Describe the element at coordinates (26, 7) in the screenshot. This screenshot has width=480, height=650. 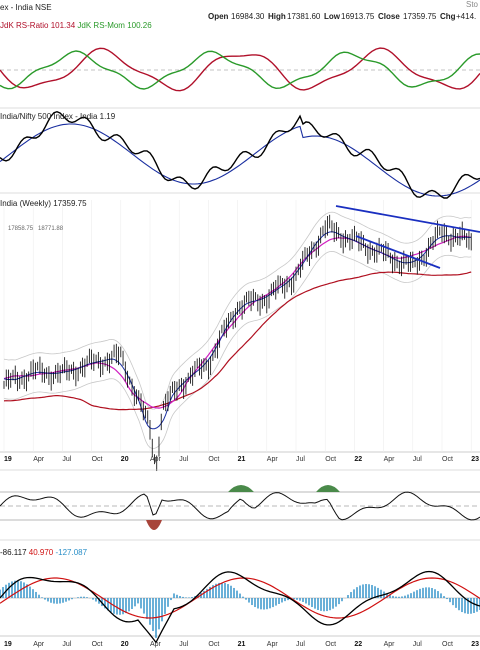
I see `chart-title: ex - India NSE` at that location.